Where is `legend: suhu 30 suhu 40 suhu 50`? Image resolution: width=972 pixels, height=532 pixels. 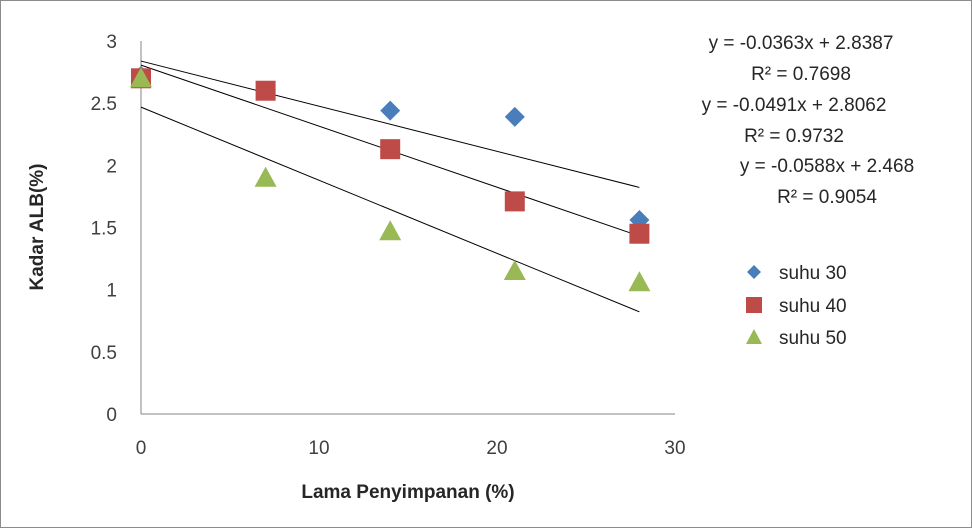 legend: suhu 30 suhu 40 suhu 50 is located at coordinates (796, 306).